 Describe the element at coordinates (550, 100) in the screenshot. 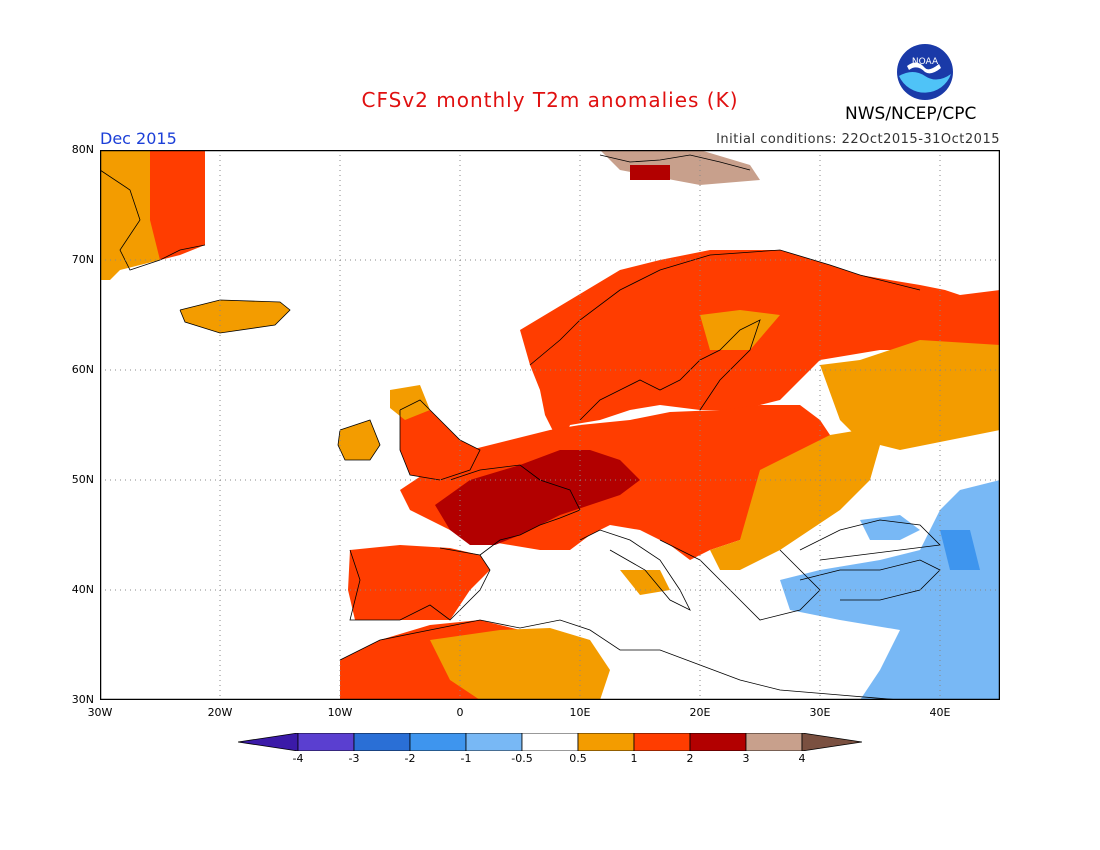

I see `map-title: CFSv2 monthly T2m anomalies (K)` at that location.